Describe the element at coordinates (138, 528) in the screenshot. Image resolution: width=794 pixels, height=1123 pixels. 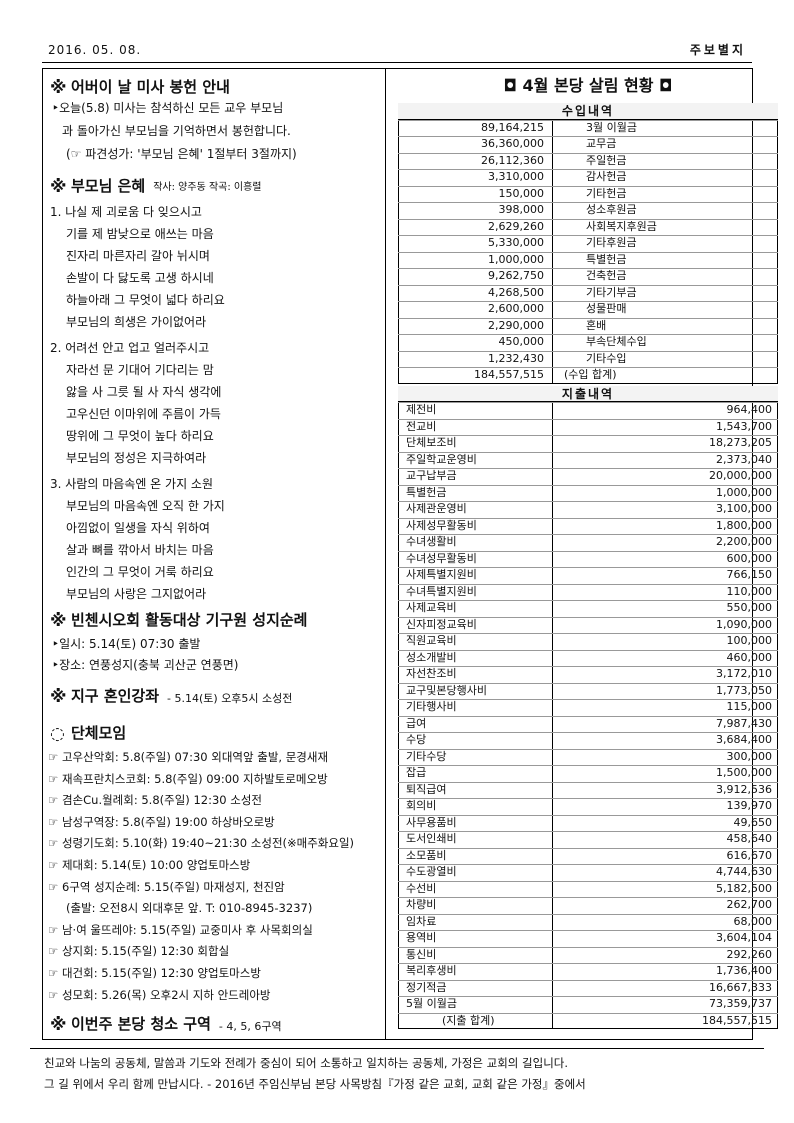
I see `verse-line: 아낌없이 일생을 자식 위하여` at that location.